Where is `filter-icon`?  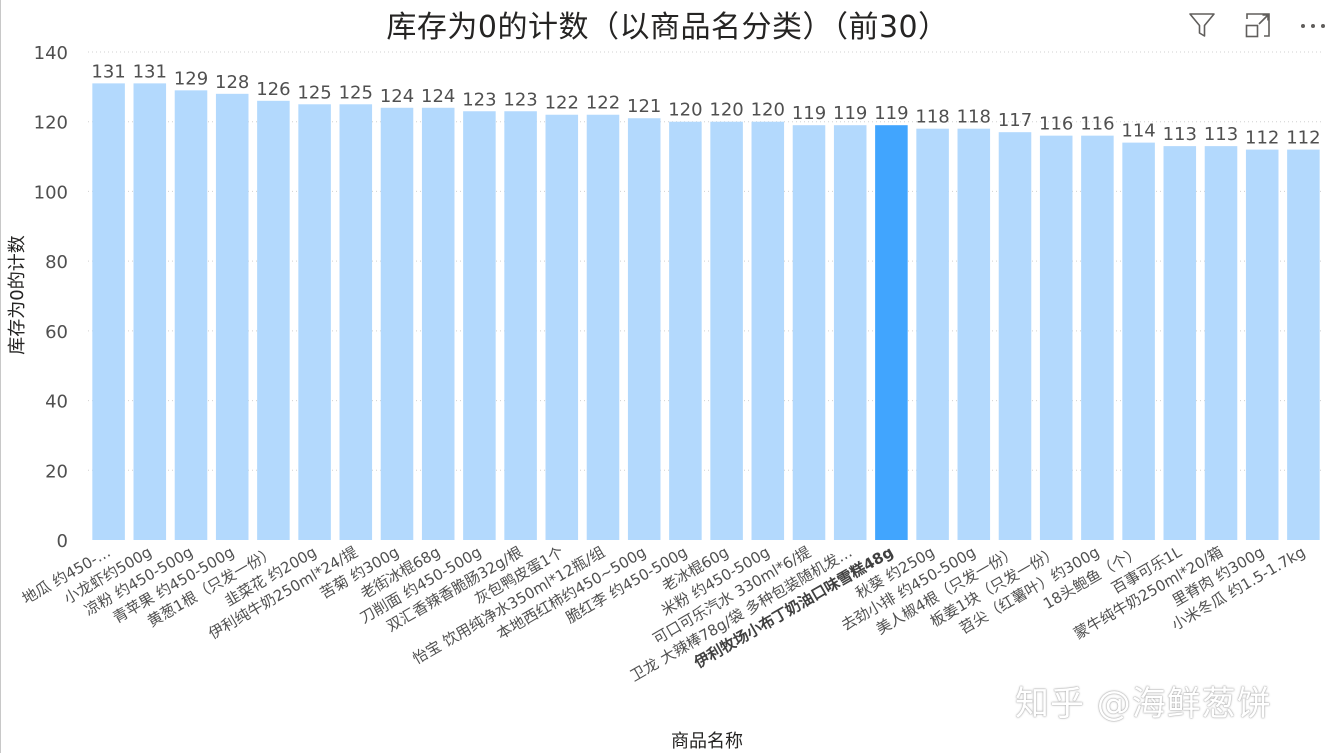
filter-icon is located at coordinates (1202, 25).